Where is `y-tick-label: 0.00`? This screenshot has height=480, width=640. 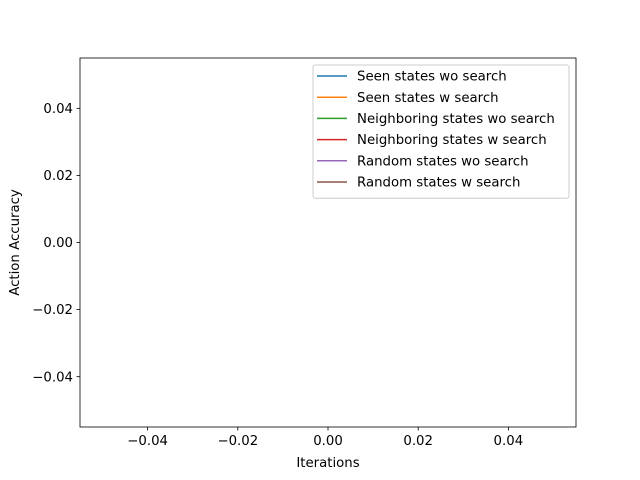 y-tick-label: 0.00 is located at coordinates (58, 243).